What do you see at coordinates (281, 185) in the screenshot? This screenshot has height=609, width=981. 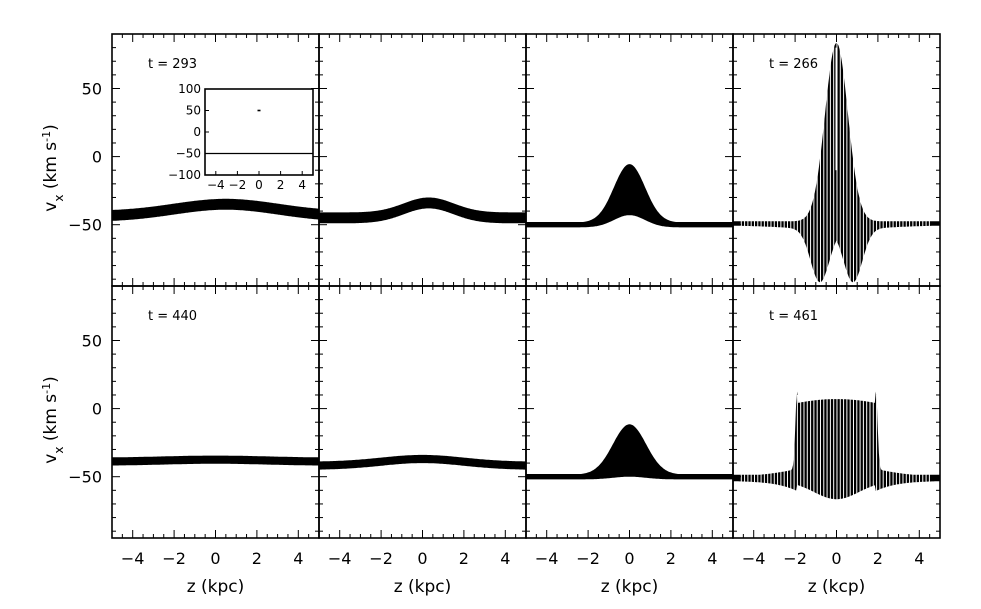 I see `inset-x-tick-label: 2` at bounding box center [281, 185].